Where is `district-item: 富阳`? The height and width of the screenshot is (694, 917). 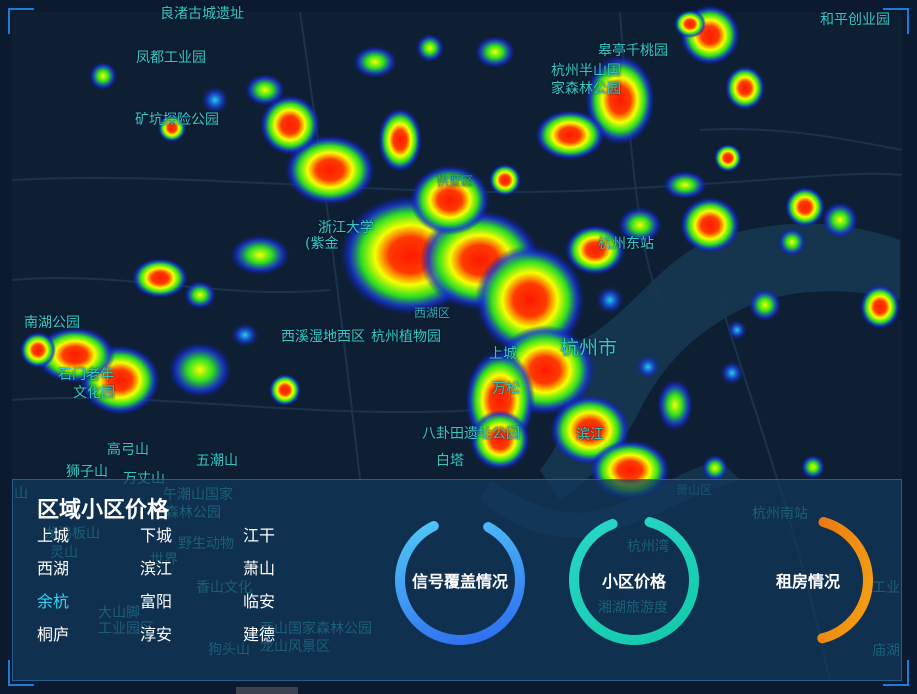 district-item: 富阳 is located at coordinates (156, 601).